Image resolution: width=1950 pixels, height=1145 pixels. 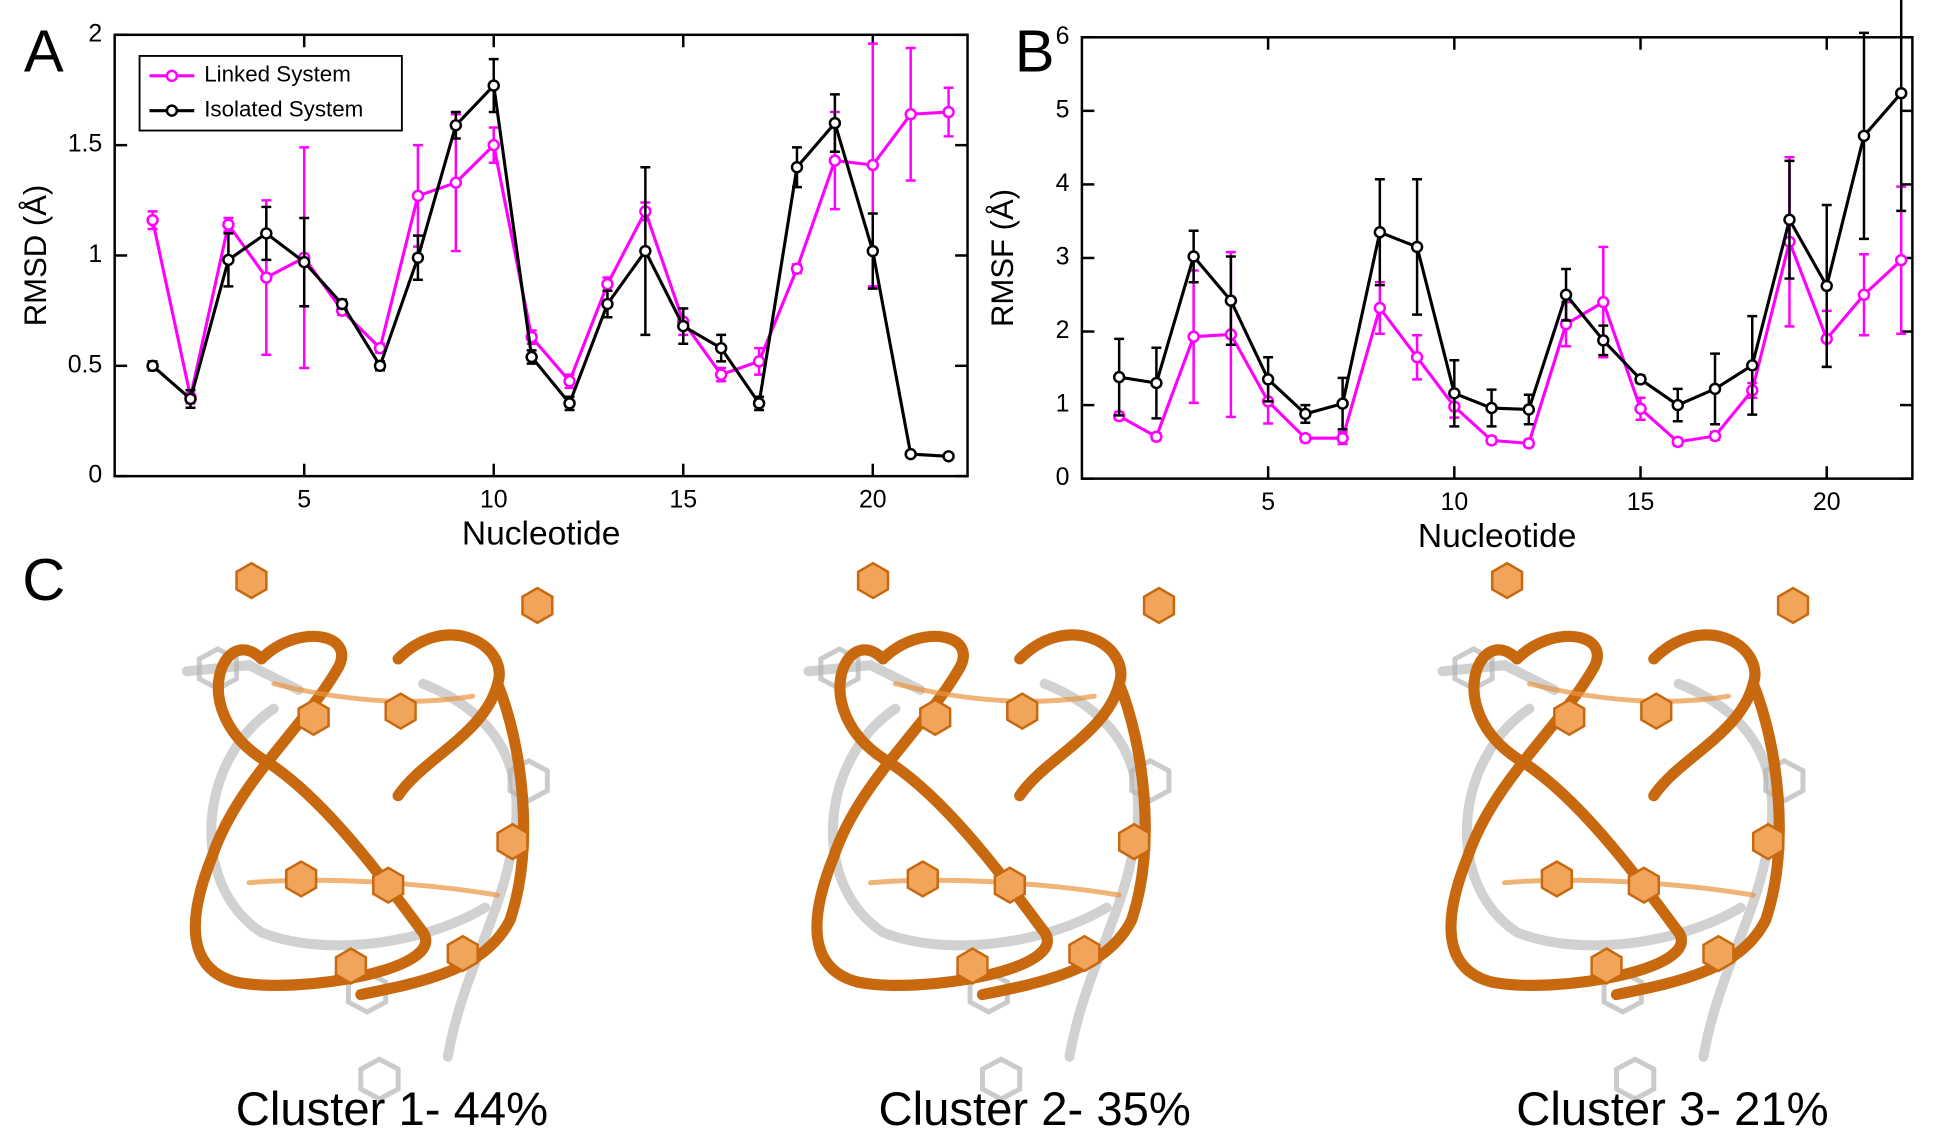 I want to click on panel-label: C, so click(x=43, y=579).